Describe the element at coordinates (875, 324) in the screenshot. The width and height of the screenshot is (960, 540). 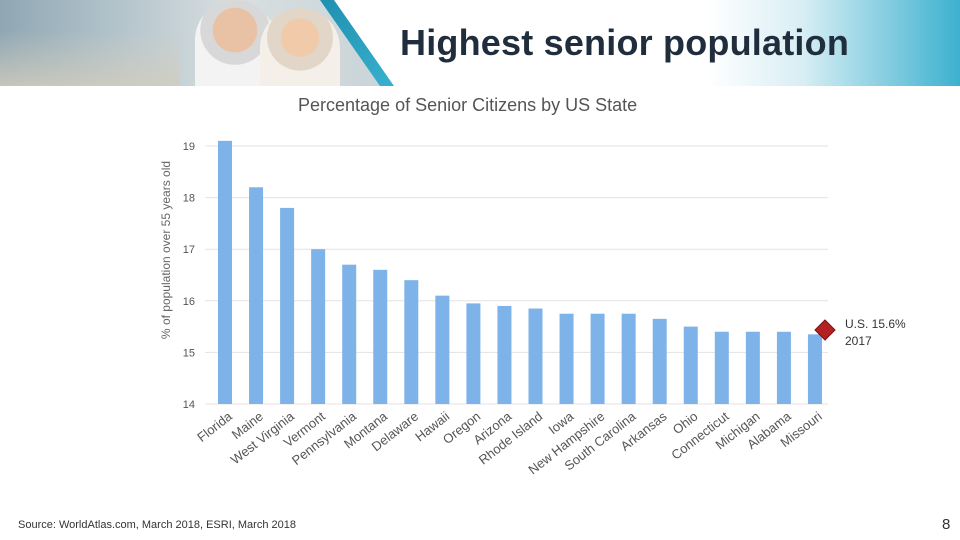
I see `us-average-value: U.S. 15.6%` at that location.